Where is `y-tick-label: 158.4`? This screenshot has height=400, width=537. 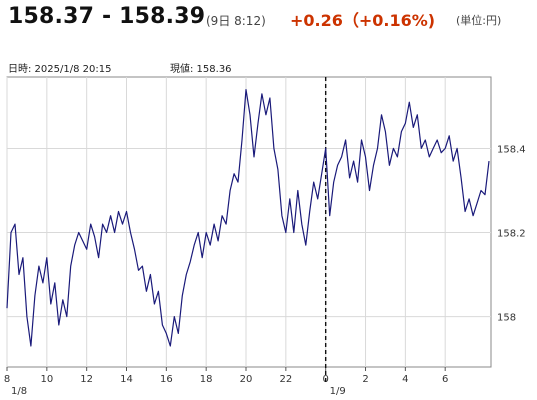 y-tick-label: 158.4 is located at coordinates (511, 149).